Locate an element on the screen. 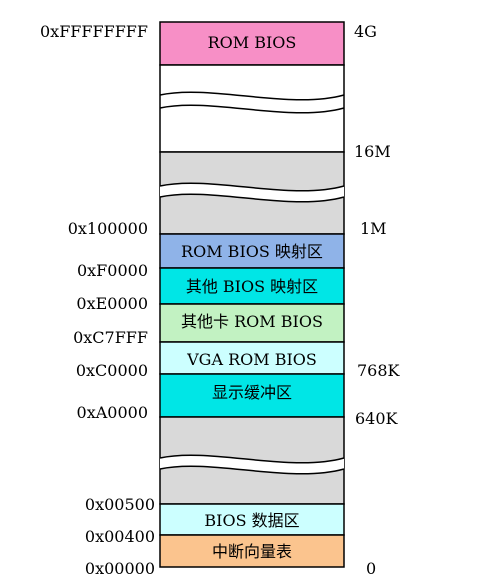 The image size is (478, 587). size-1m: 1M is located at coordinates (373, 228).